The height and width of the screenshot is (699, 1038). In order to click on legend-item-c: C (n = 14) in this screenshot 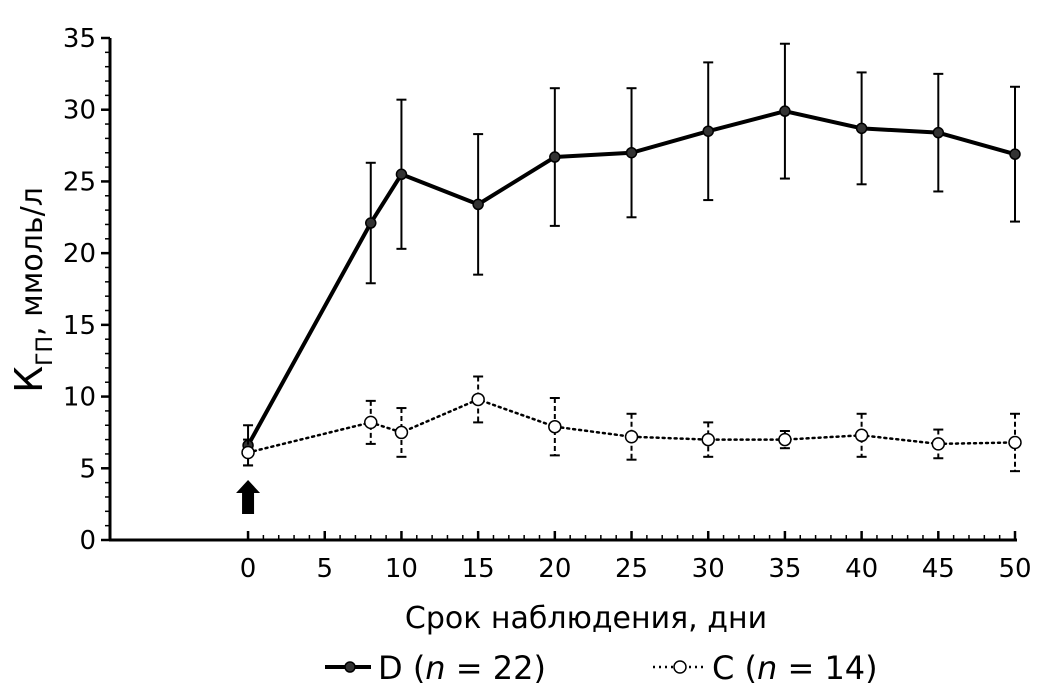, I will do `click(765, 668)`.